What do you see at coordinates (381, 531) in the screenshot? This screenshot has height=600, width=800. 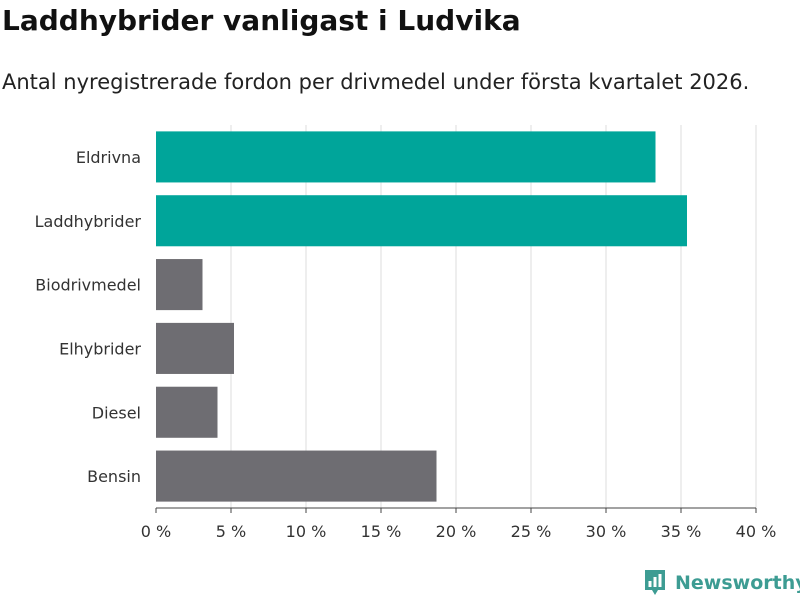 I see `x-tick-label: 15 %` at bounding box center [381, 531].